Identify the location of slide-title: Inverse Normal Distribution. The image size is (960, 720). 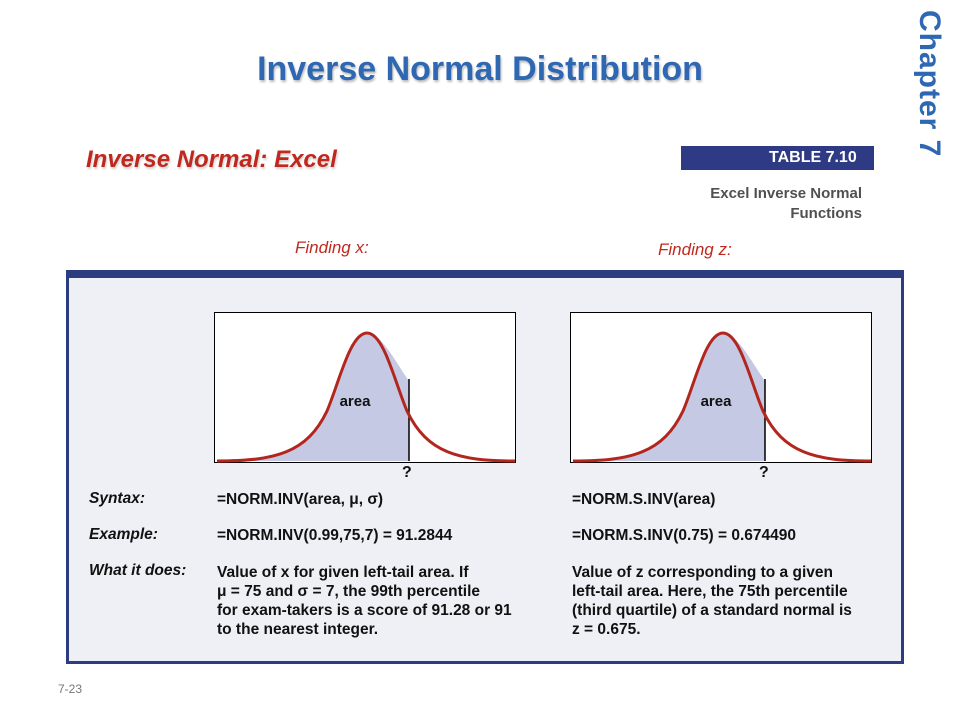
(480, 69).